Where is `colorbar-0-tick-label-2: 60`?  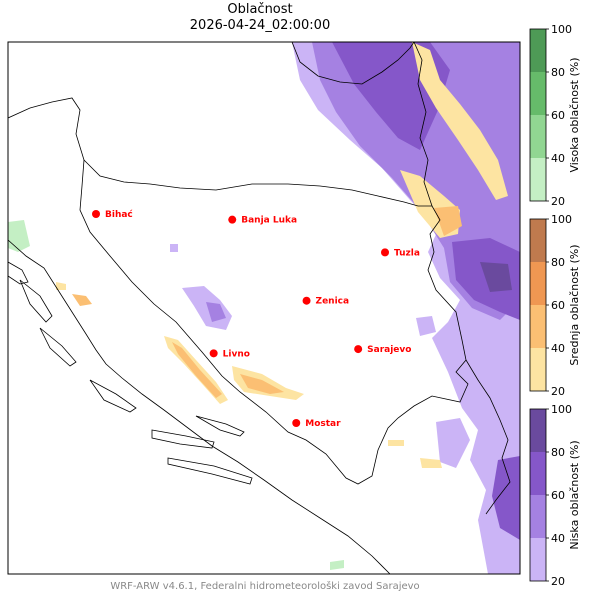 colorbar-0-tick-label-2: 60 is located at coordinates (558, 115).